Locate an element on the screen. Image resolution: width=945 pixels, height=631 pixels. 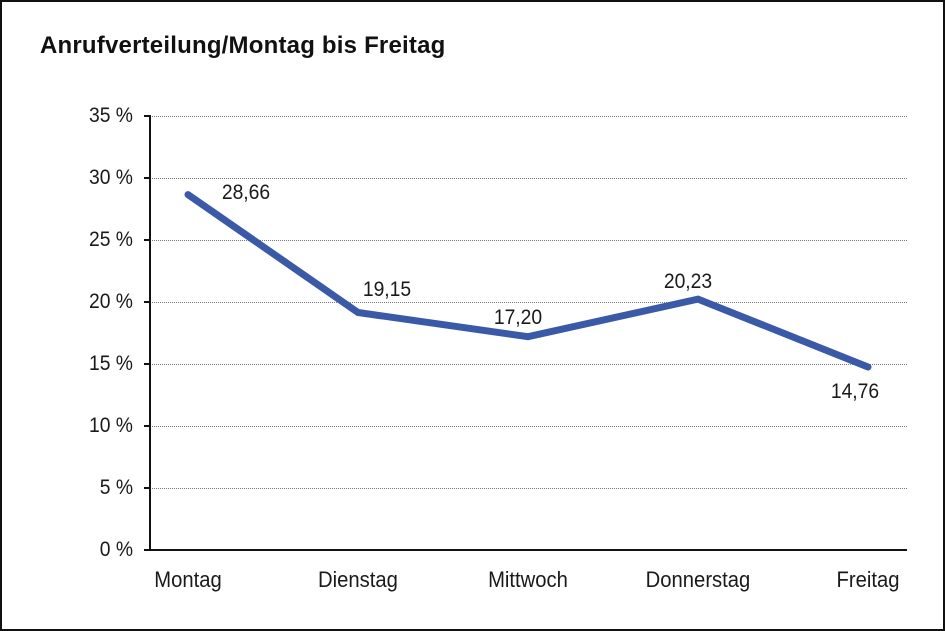
y-axis-tick-label: 5 % is located at coordinates (116, 487).